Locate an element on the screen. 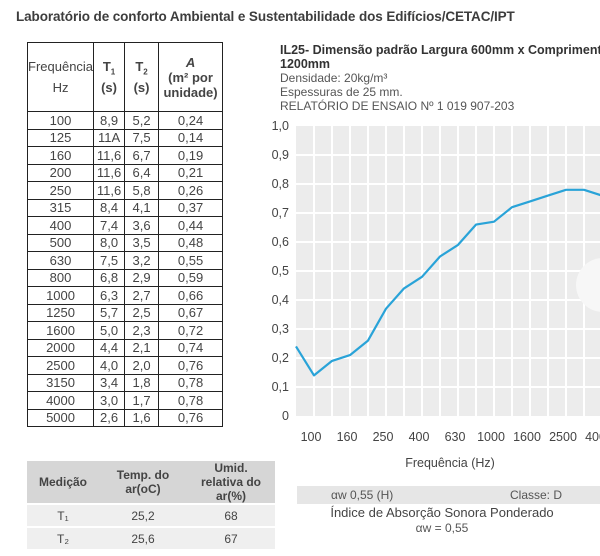 The width and height of the screenshot is (600, 556). header-absorption-symbol: A is located at coordinates (190, 62).